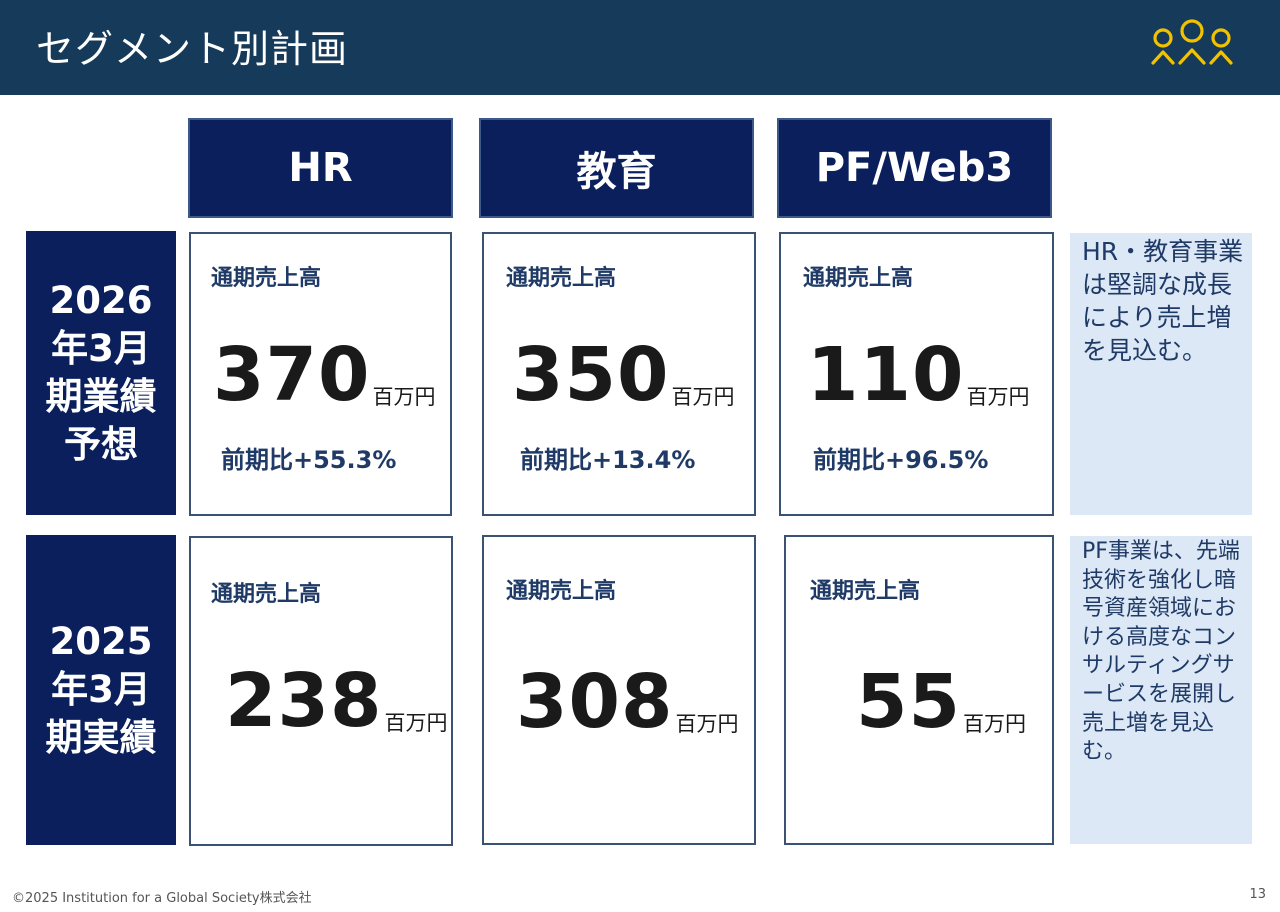  What do you see at coordinates (616, 168) in the screenshot?
I see `column-header-education: 教育` at bounding box center [616, 168].